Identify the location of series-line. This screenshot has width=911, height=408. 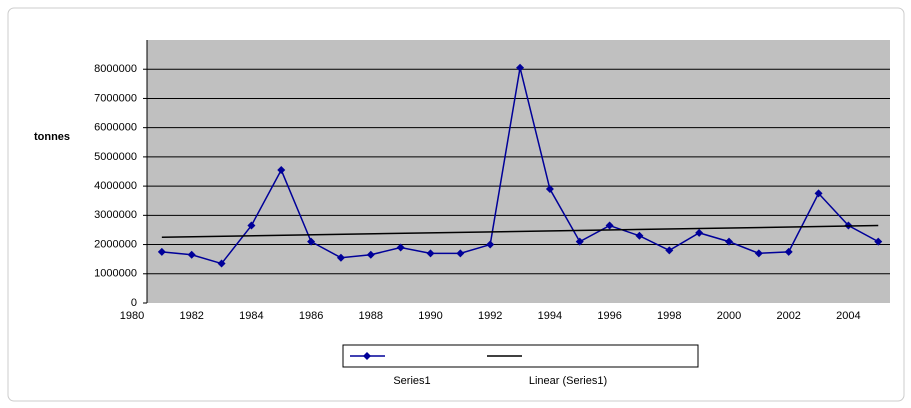
(520, 231).